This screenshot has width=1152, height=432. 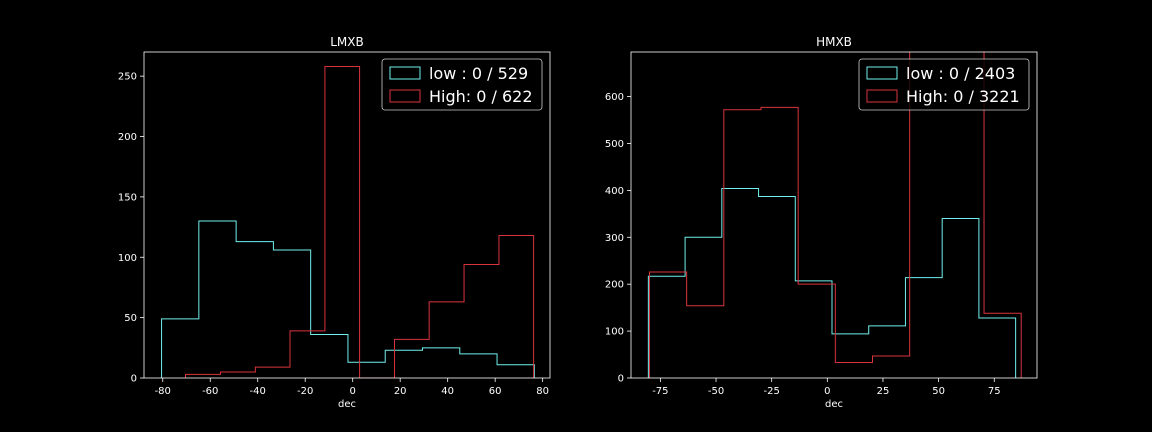 I want to click on x-tick-label: -50, so click(x=716, y=391).